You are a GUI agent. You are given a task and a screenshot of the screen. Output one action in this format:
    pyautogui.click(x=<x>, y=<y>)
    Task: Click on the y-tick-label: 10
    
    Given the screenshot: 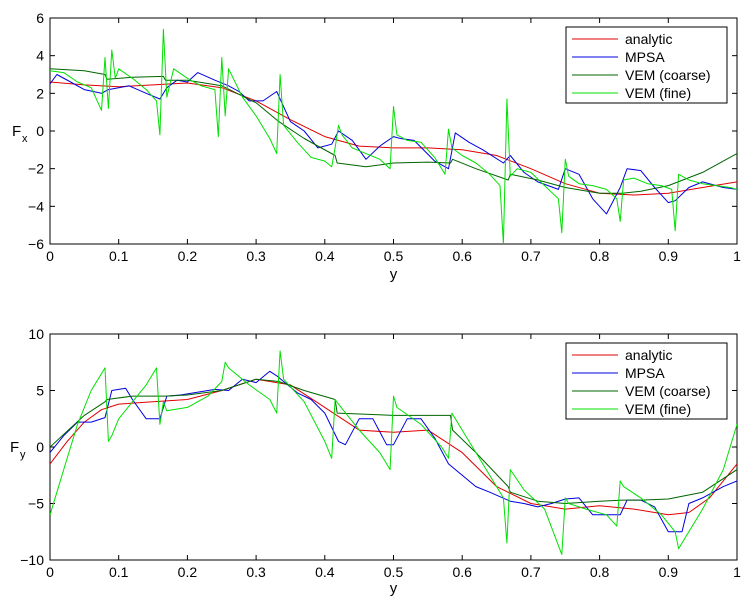 What is the action you would take?
    pyautogui.click(x=36, y=334)
    